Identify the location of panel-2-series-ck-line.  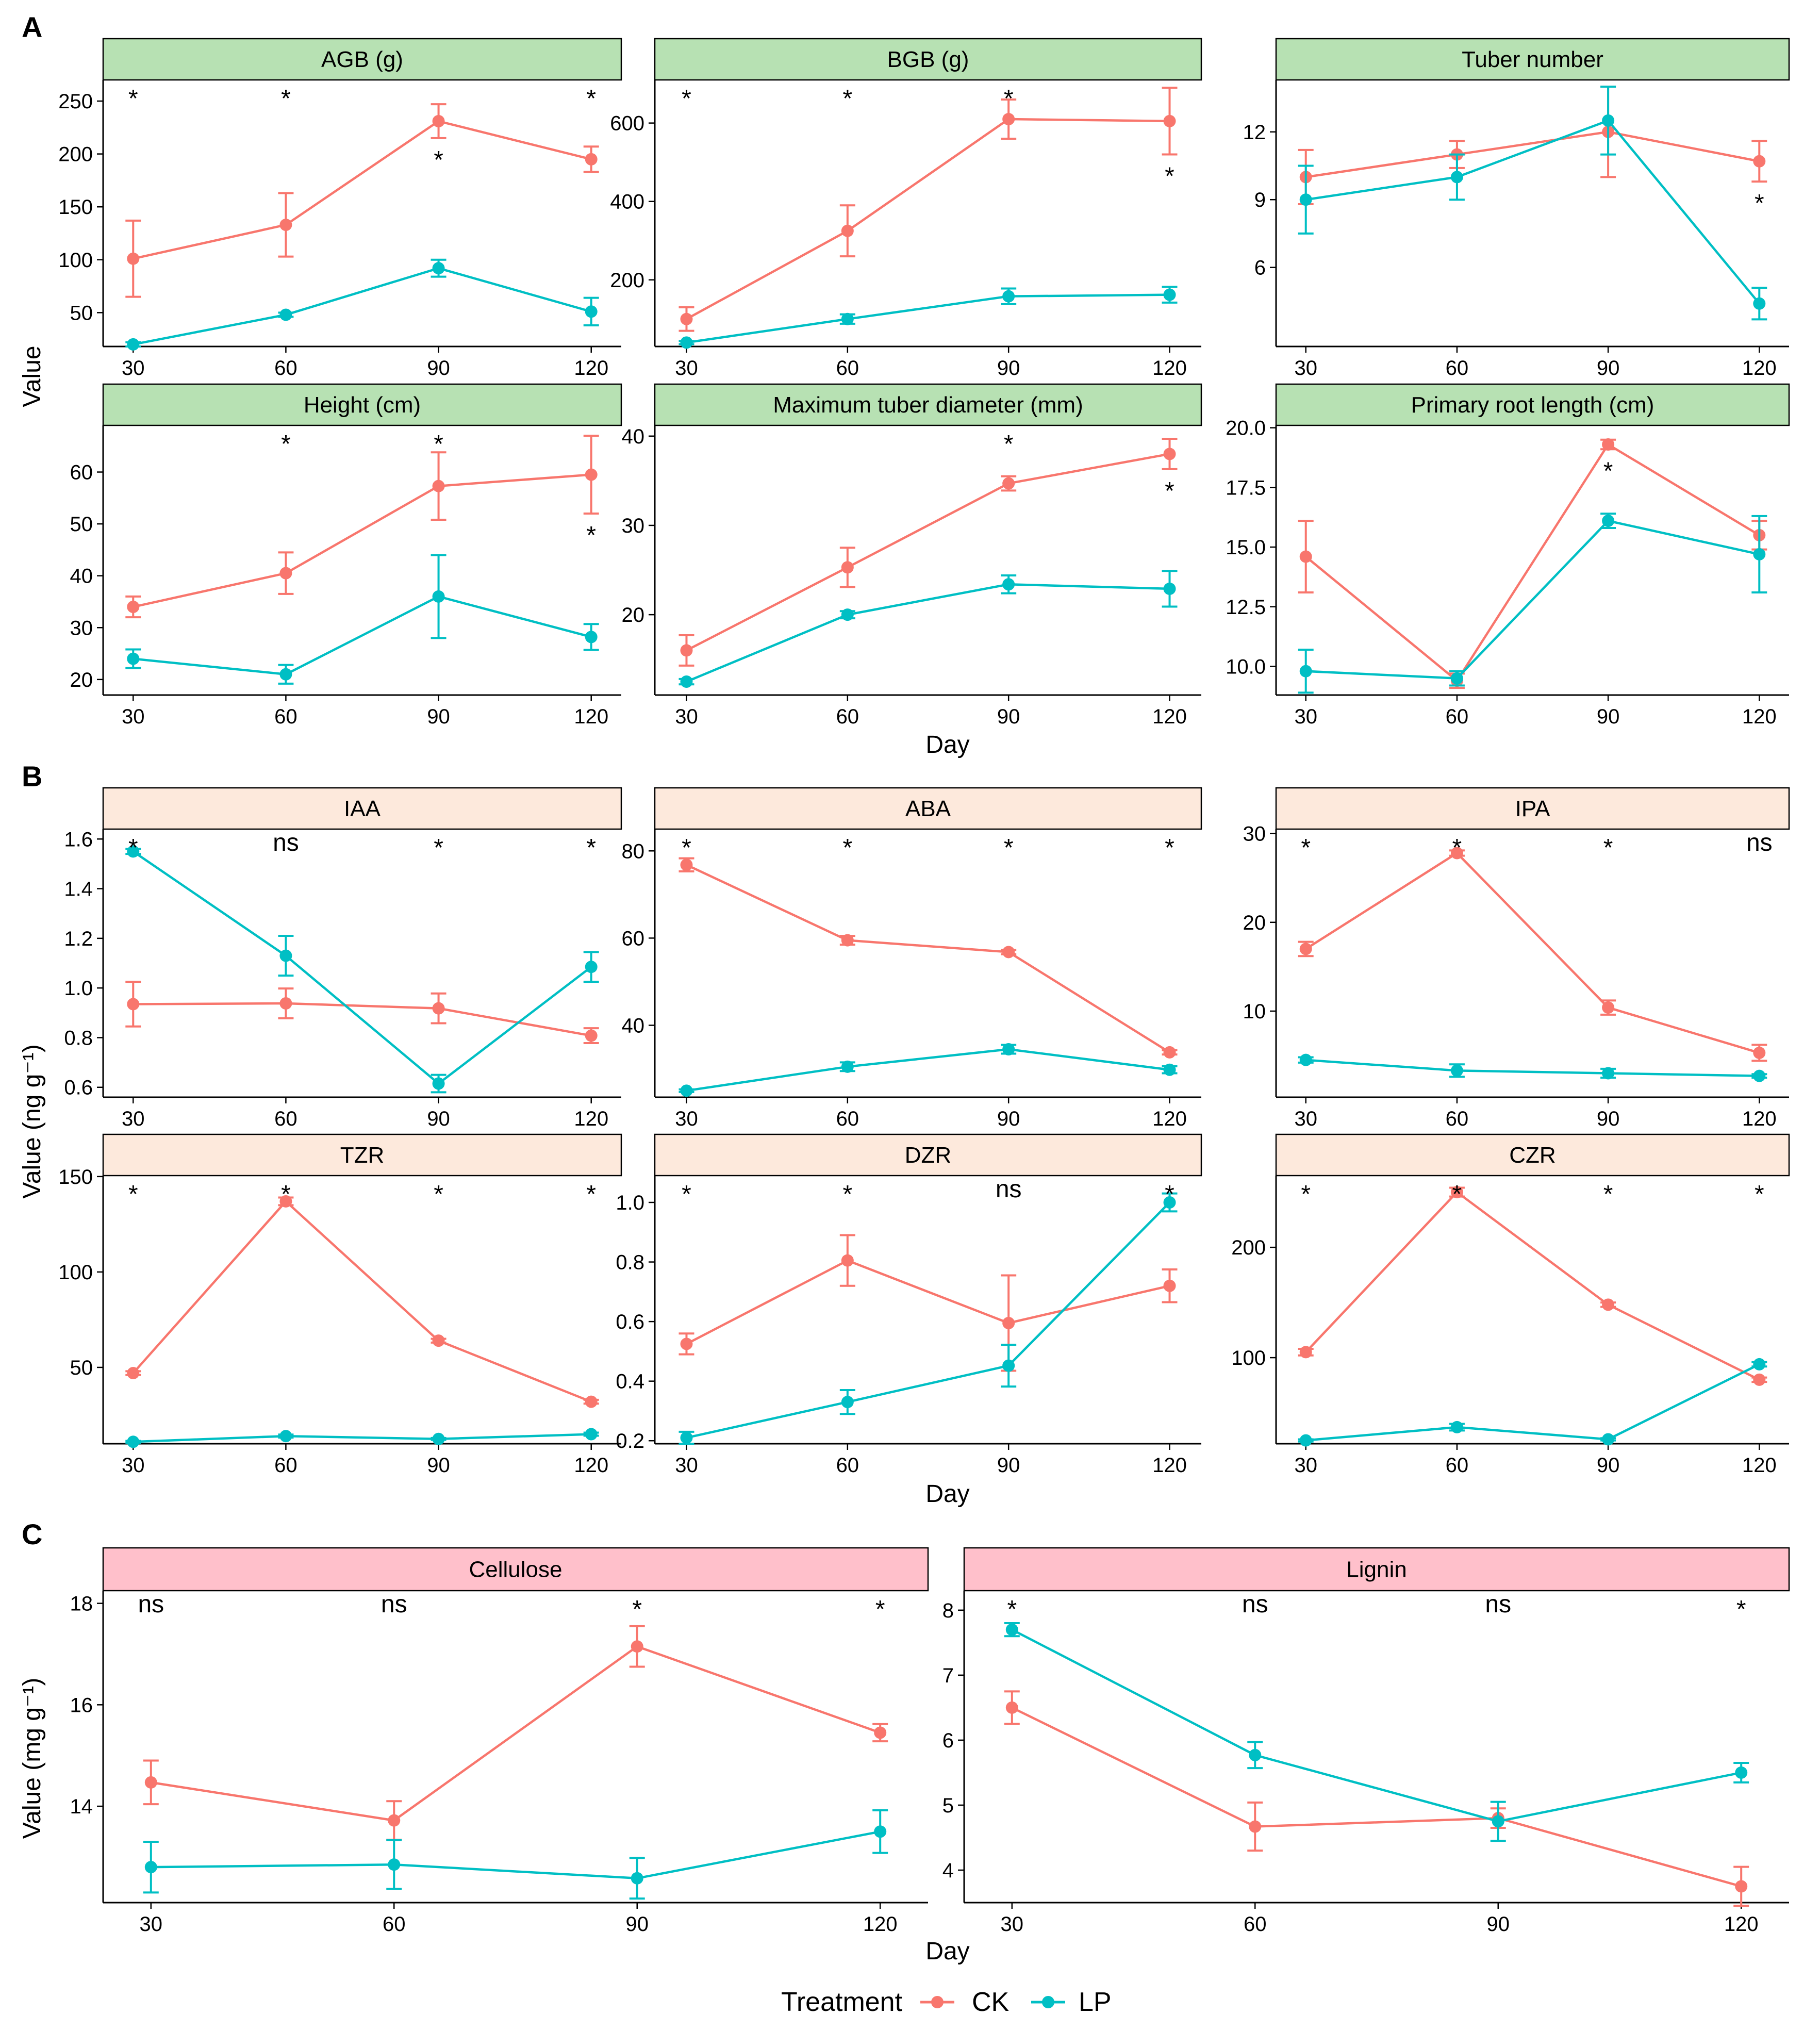
(928, 219).